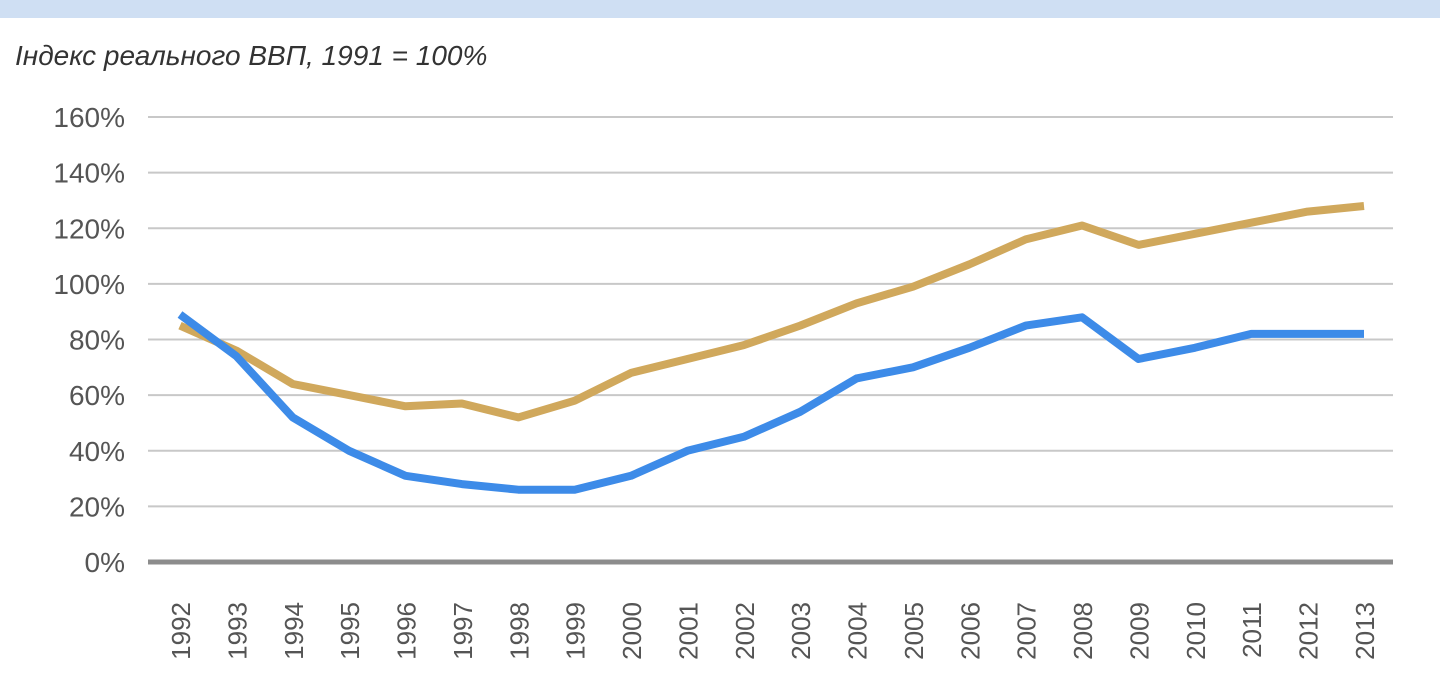 This screenshot has height=700, width=1440. I want to click on x-tick-label: 1998, so click(519, 631).